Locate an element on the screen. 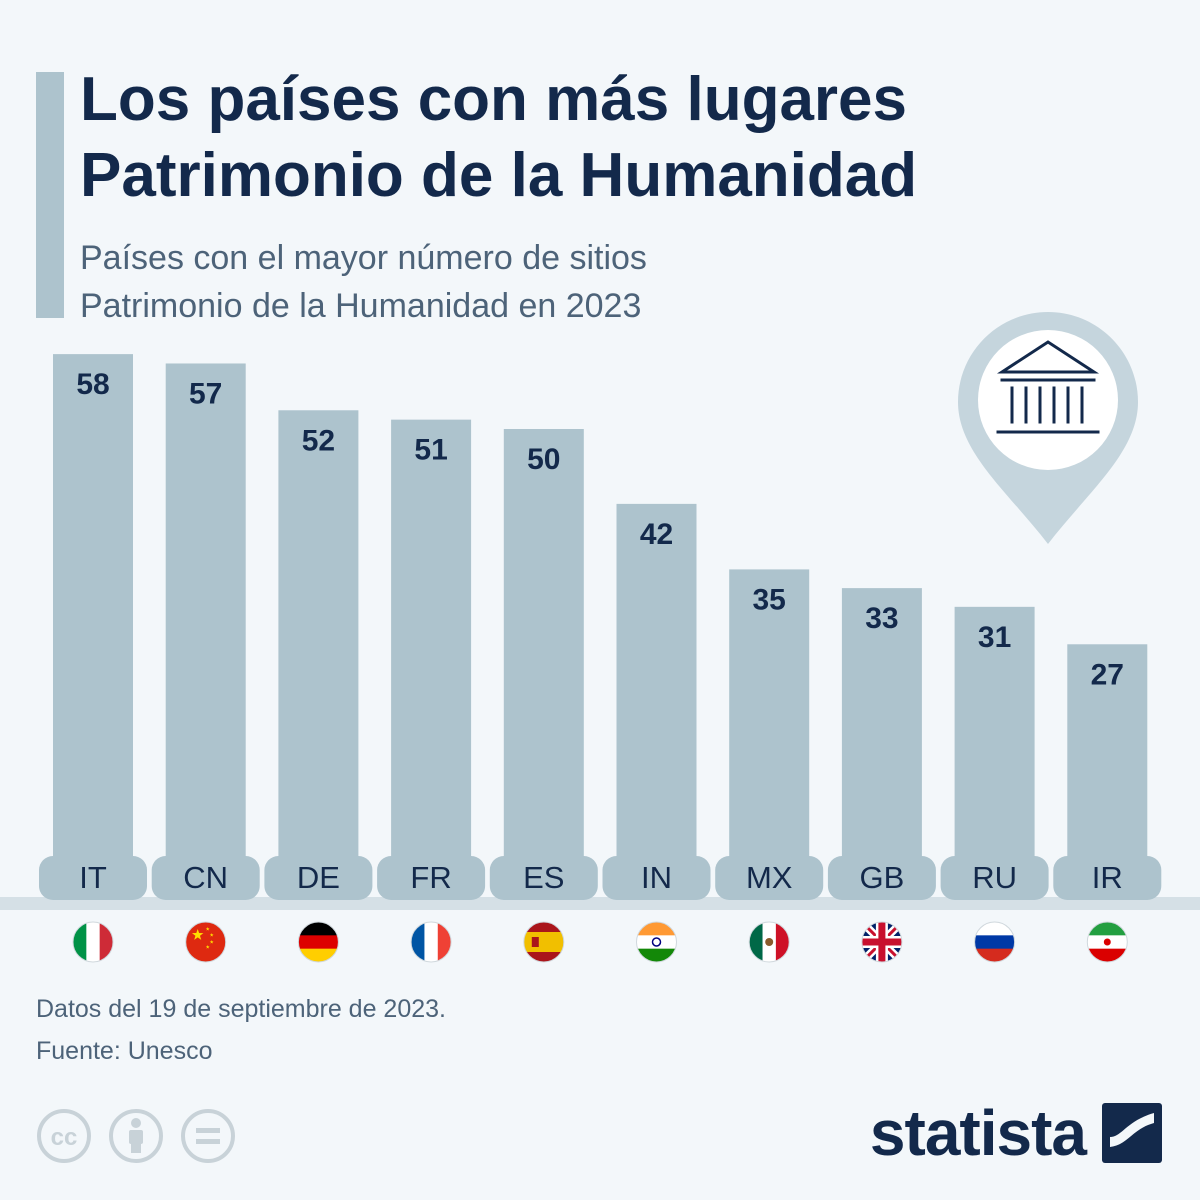 This screenshot has height=1200, width=1200. category-label-ir: IR is located at coordinates (1107, 877).